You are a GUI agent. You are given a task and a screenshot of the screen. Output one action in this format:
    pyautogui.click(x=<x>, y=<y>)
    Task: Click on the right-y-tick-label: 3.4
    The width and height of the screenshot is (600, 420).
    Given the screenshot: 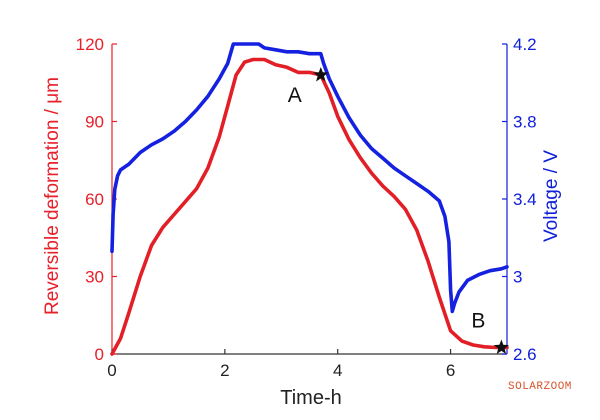 What is the action you would take?
    pyautogui.click(x=525, y=199)
    